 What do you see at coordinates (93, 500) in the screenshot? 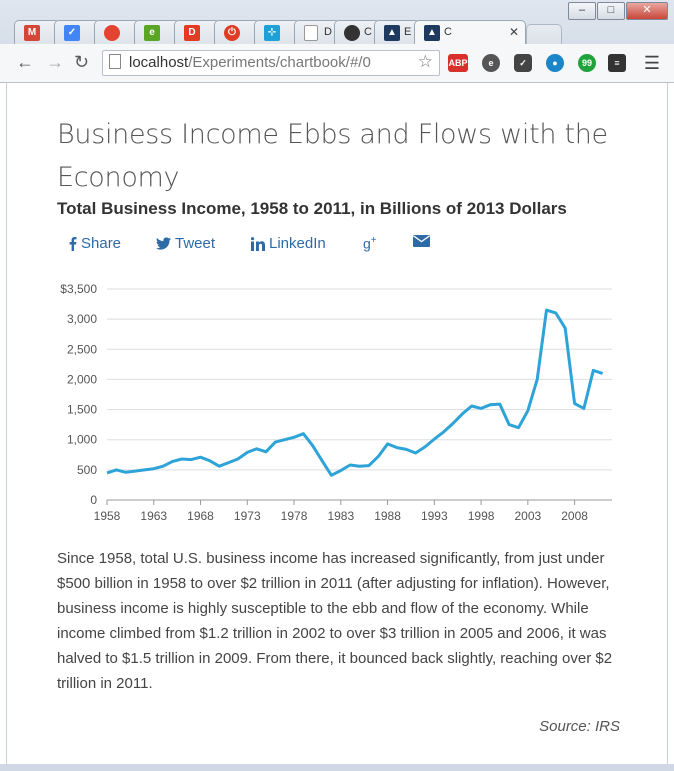
I see `y-tick-label: 0` at bounding box center [93, 500].